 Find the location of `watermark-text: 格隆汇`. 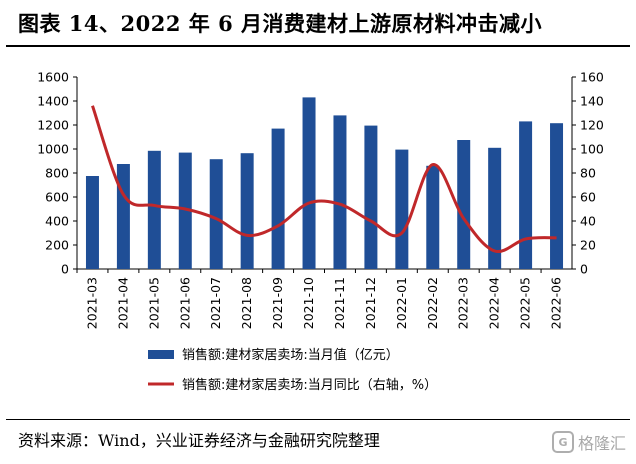

watermark-text: 格隆汇 is located at coordinates (601, 443).